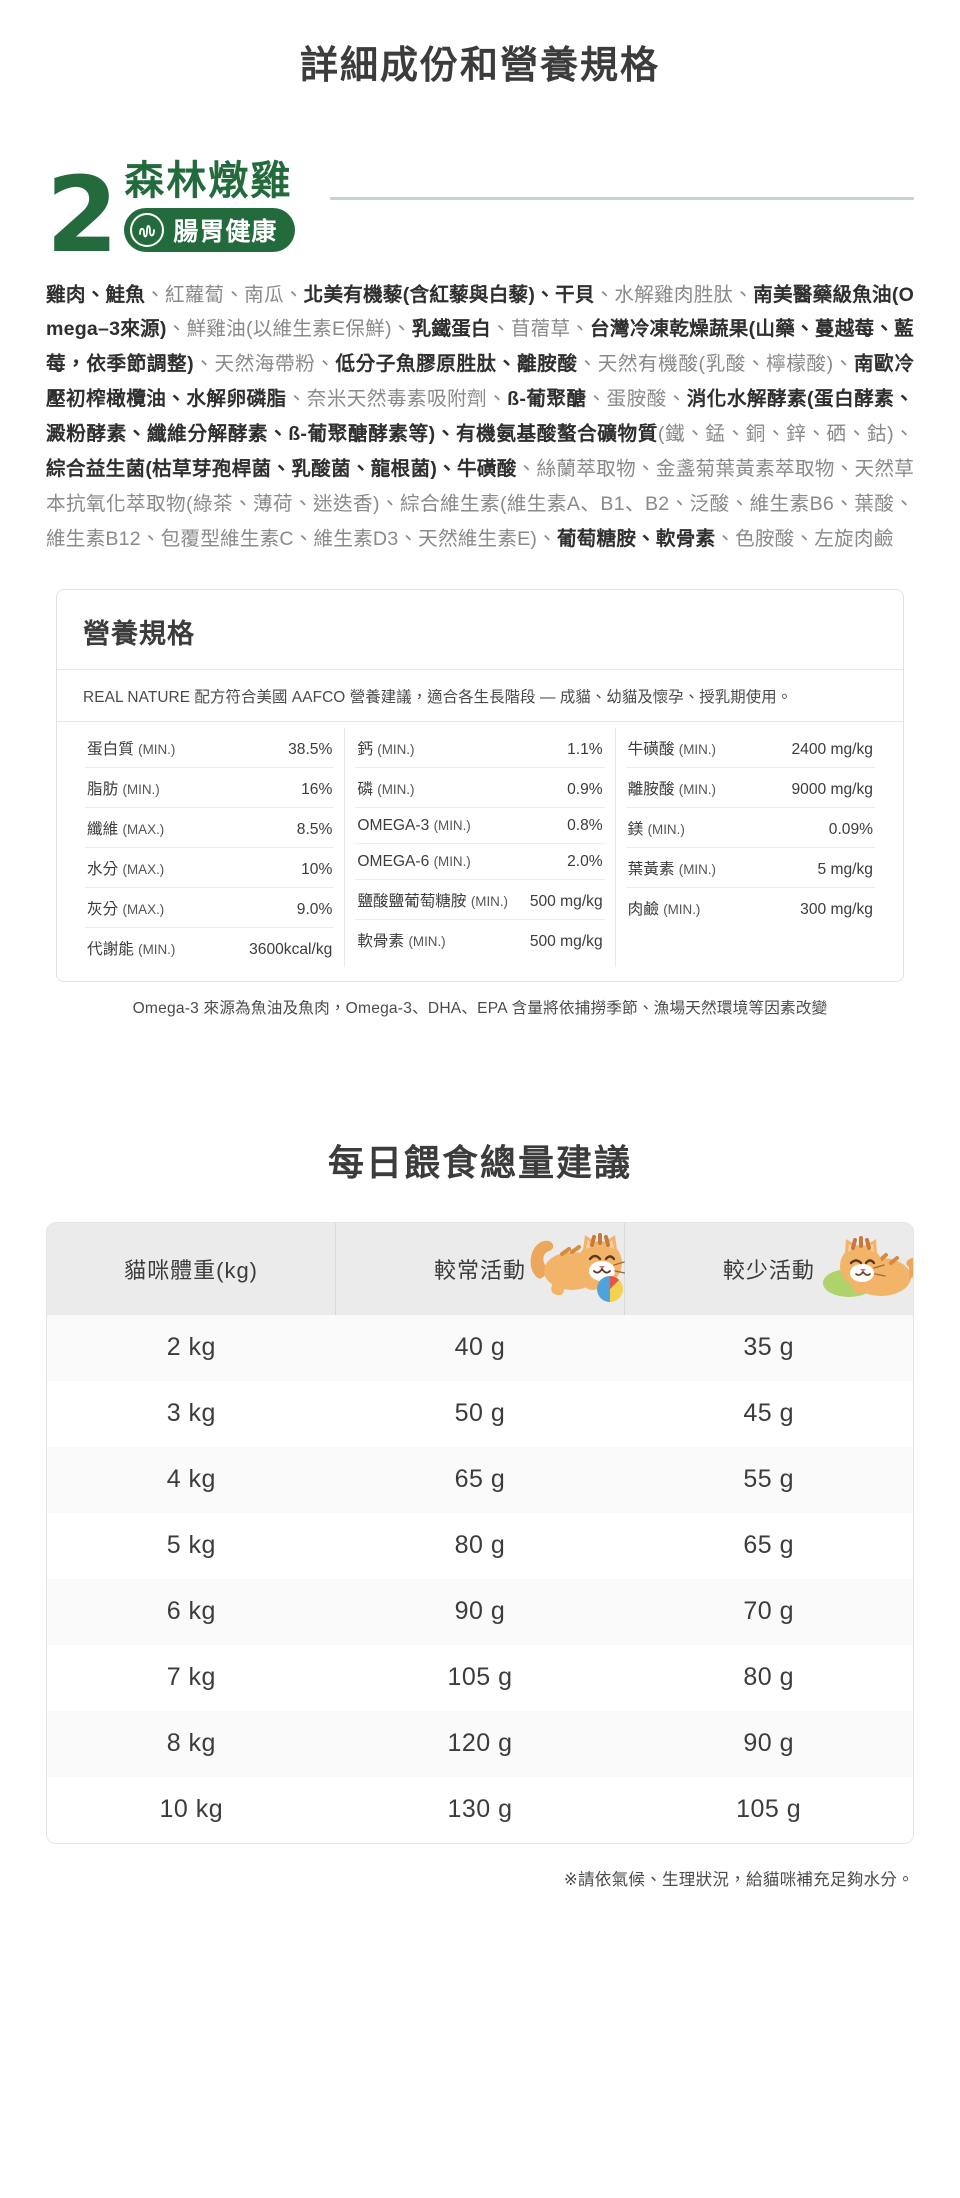 The image size is (960, 2198). I want to click on nutrition-value: 9000 mg/kg, so click(832, 789).